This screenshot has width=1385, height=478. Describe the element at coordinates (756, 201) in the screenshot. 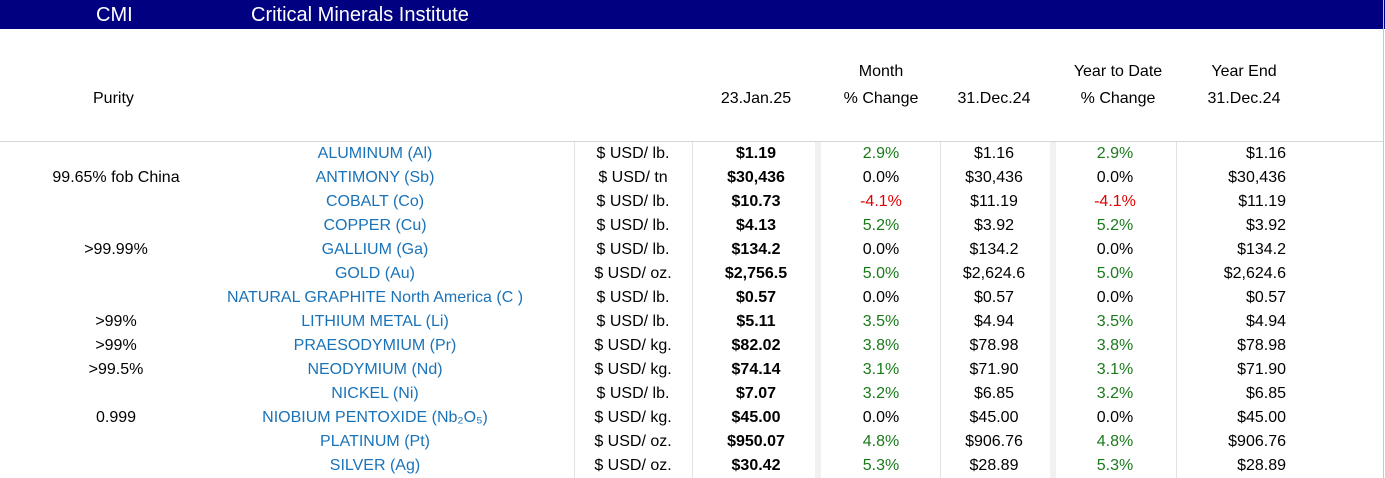

I see `price-cell: $10.73` at that location.